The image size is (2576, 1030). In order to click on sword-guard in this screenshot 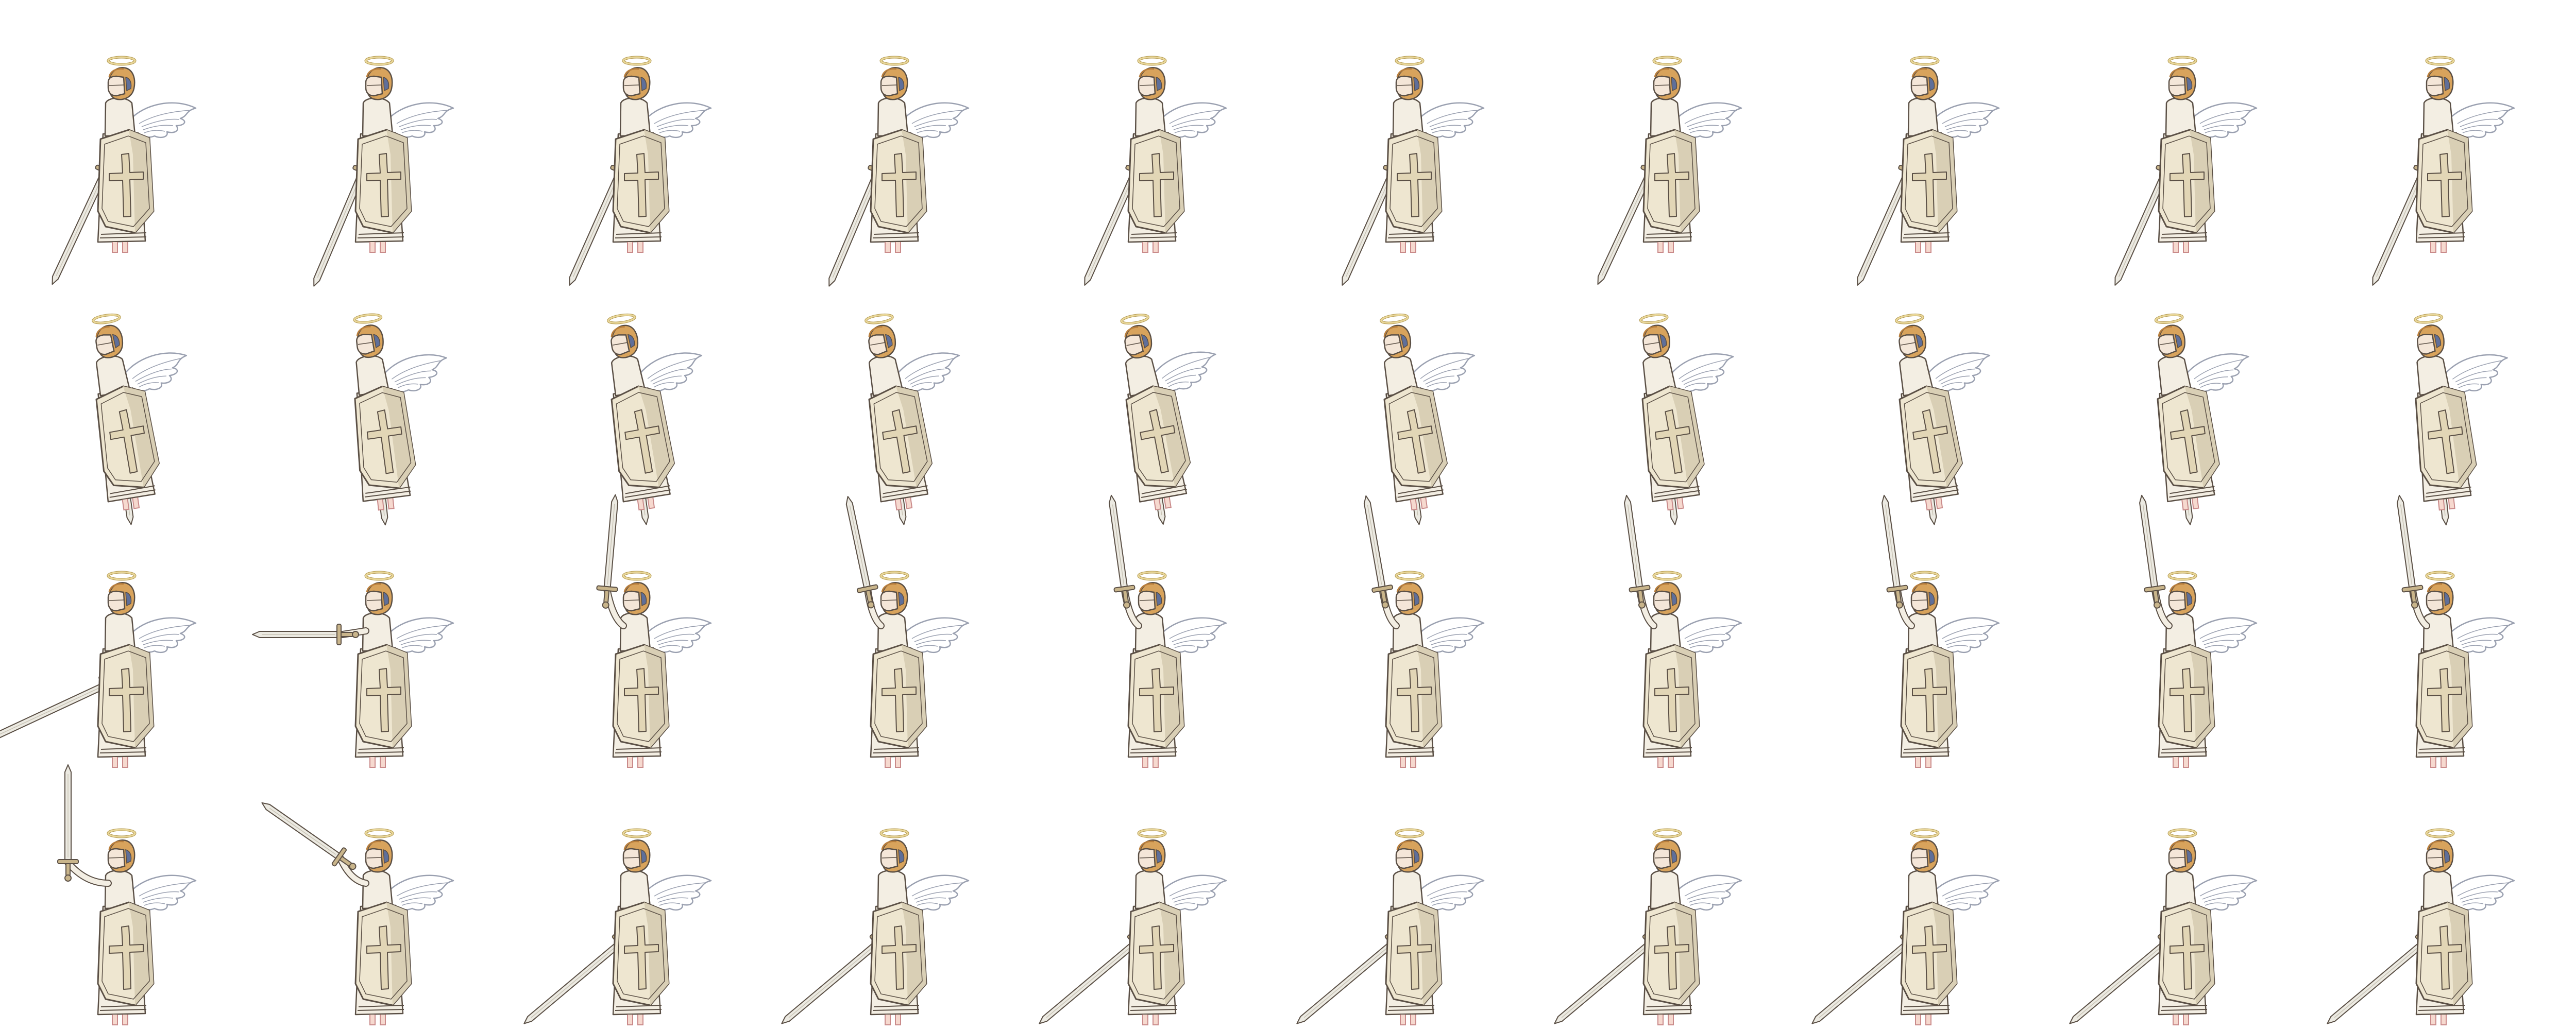, I will do `click(339, 634)`.